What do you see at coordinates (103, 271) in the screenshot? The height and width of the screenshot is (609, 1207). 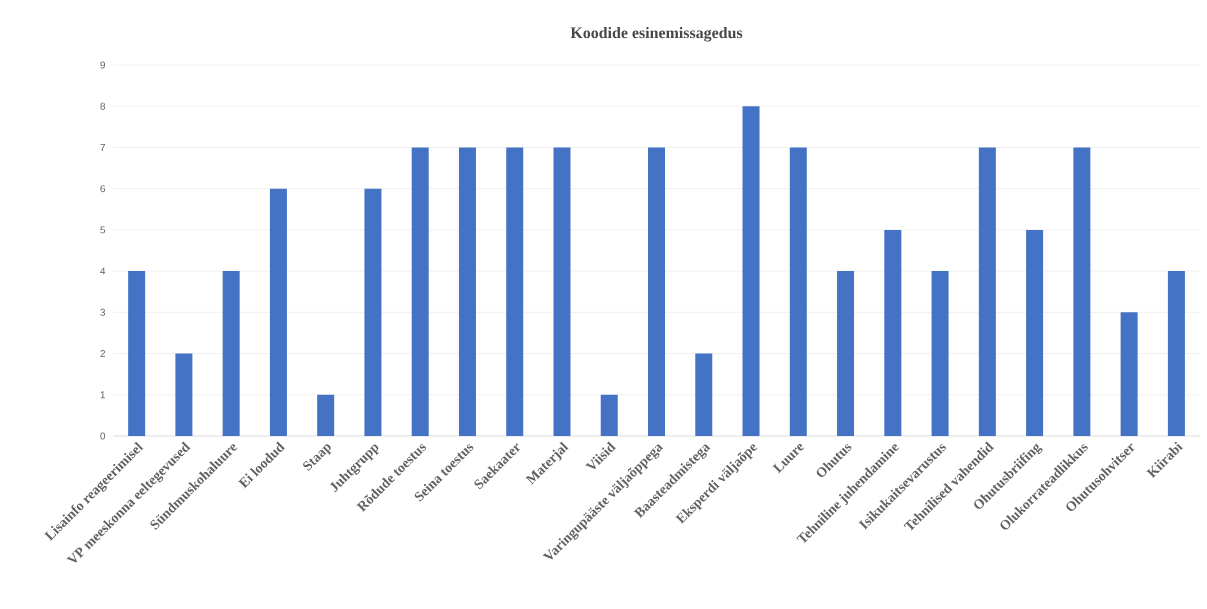 I see `y-tick-label: 4` at bounding box center [103, 271].